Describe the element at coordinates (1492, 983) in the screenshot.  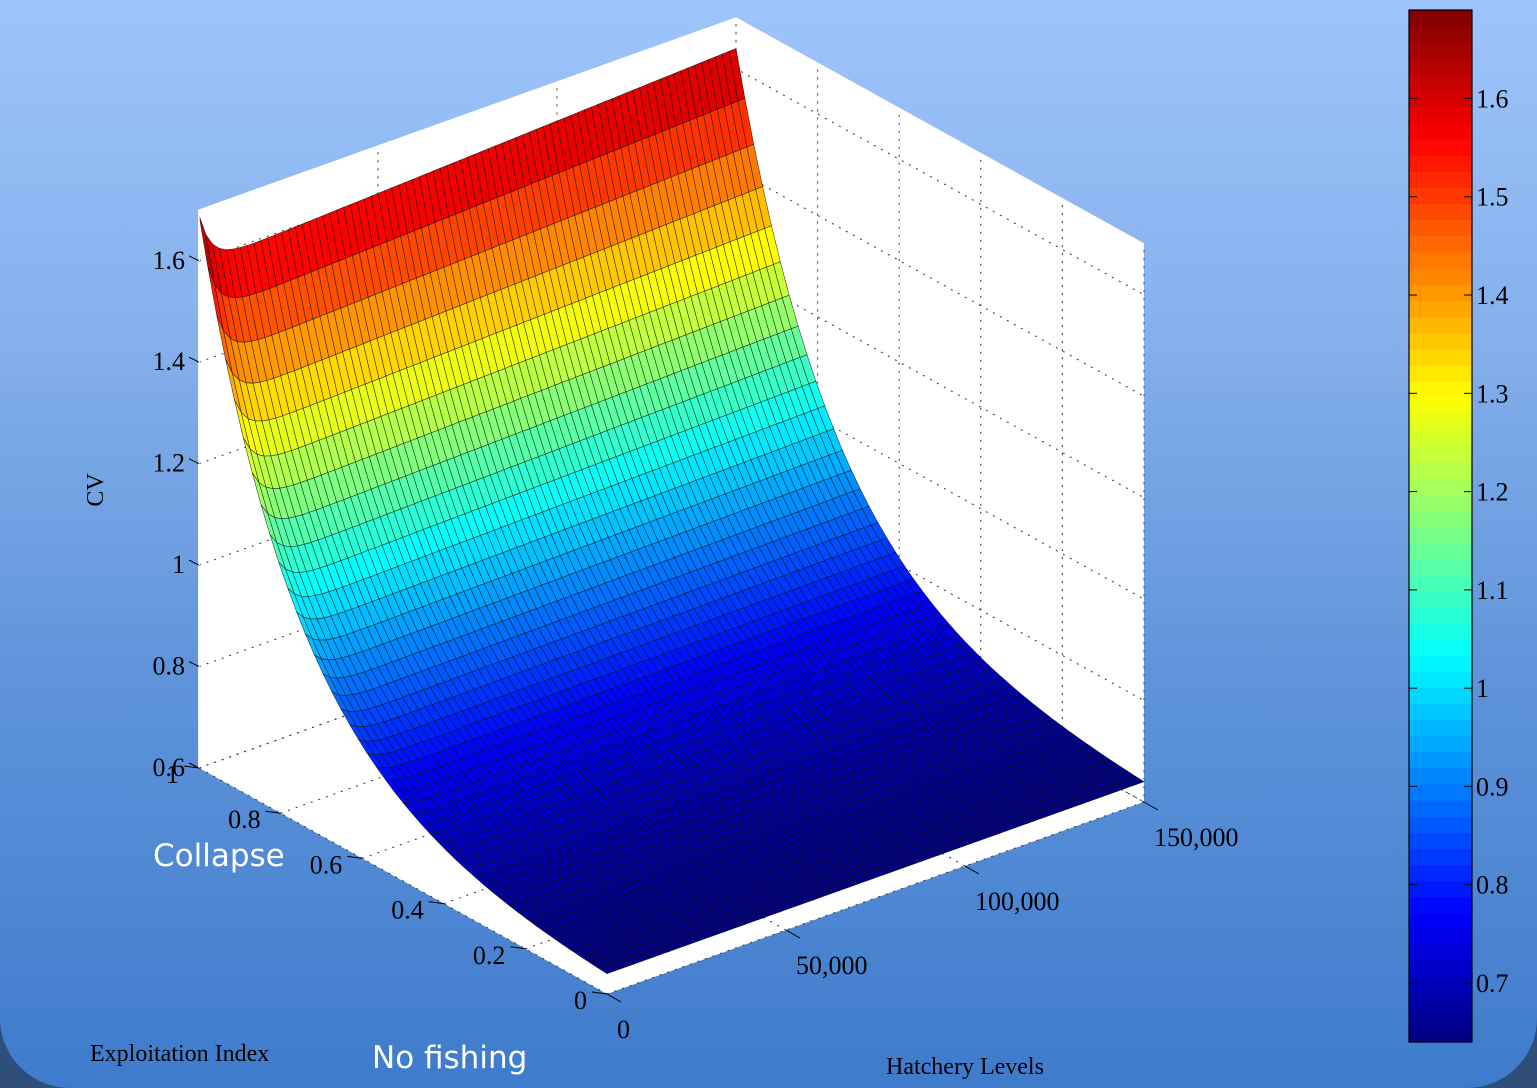
I see `colorbar-tick-label: 0.7` at that location.